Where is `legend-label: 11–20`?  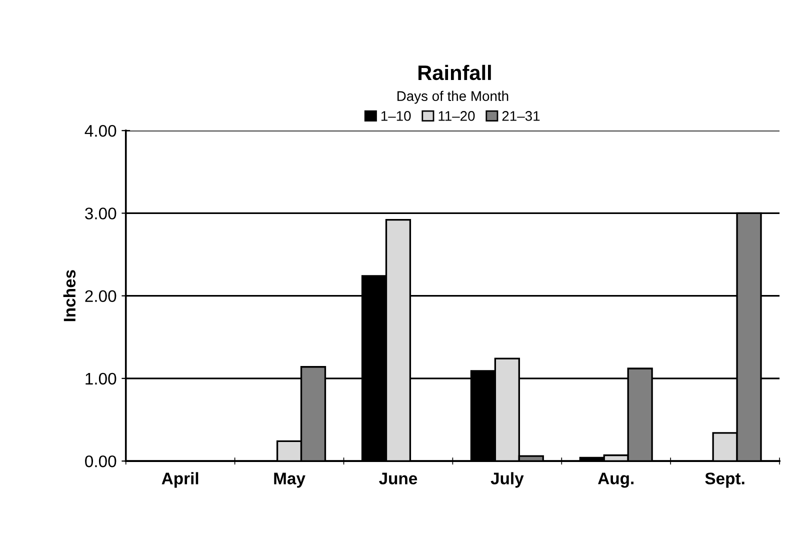
legend-label: 11–20 is located at coordinates (456, 116).